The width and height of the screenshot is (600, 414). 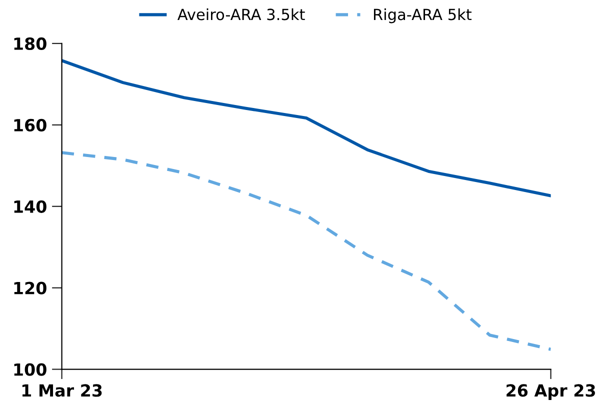 I want to click on y-tick-label: 160, so click(x=30, y=125).